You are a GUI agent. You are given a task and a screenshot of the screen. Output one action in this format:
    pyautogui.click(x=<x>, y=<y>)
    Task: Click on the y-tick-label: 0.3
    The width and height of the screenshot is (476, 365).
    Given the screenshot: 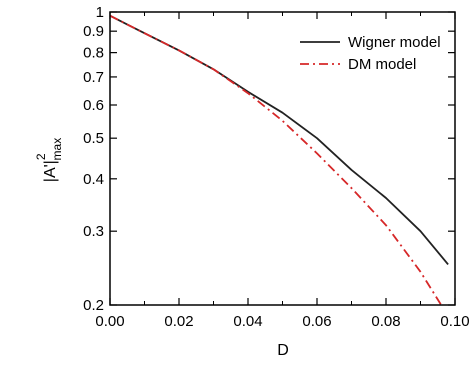 What is the action you would take?
    pyautogui.click(x=93, y=231)
    